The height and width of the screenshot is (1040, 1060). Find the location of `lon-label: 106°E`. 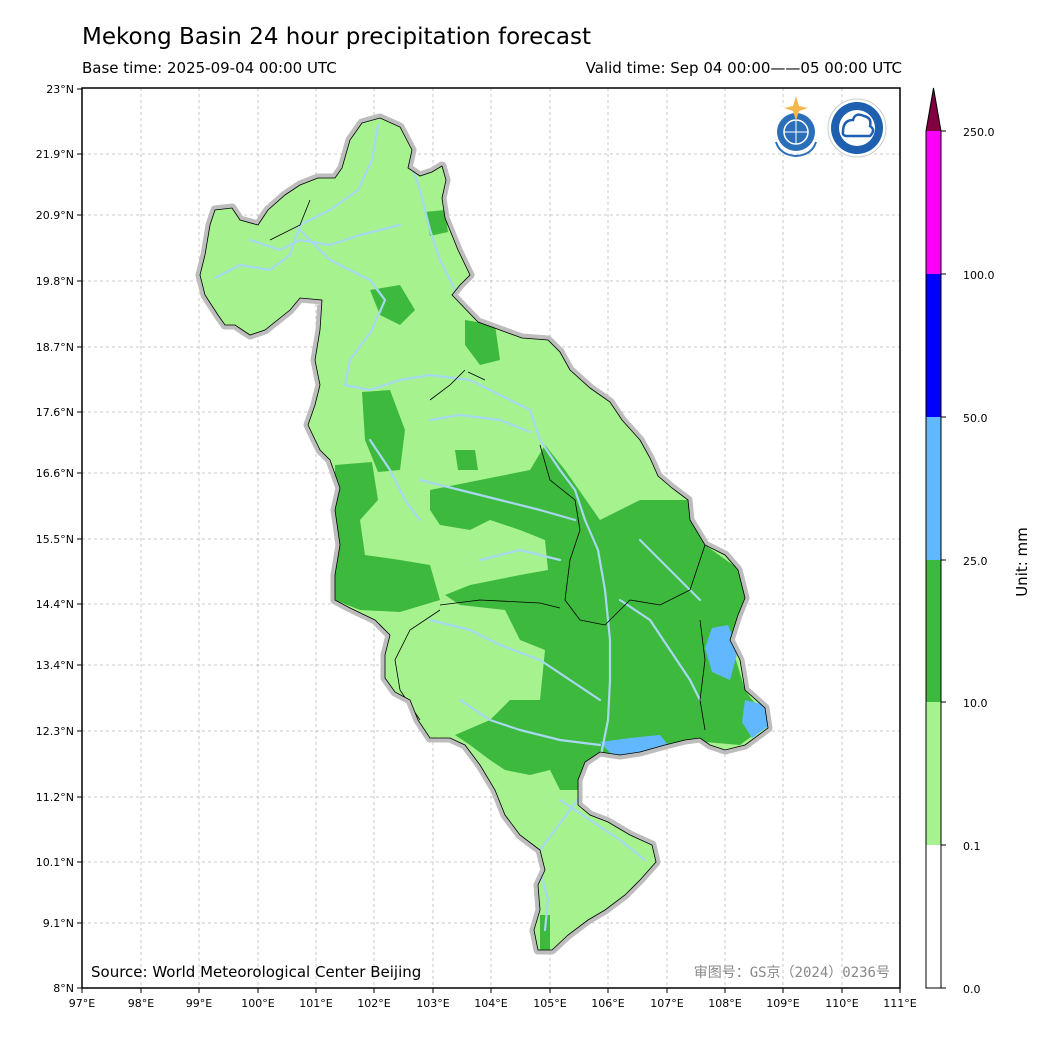

lon-label: 106°E is located at coordinates (607, 1003).